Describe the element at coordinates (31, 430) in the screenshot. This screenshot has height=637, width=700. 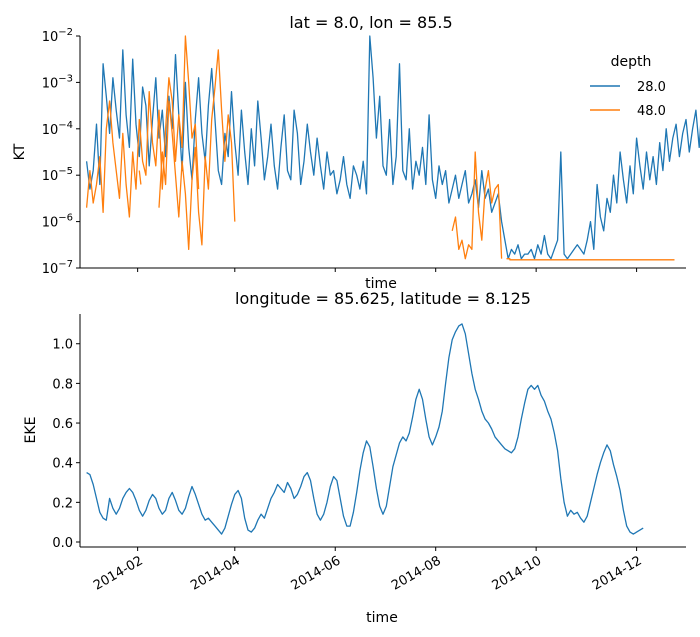
I see `eke-ylabel: EKE` at that location.